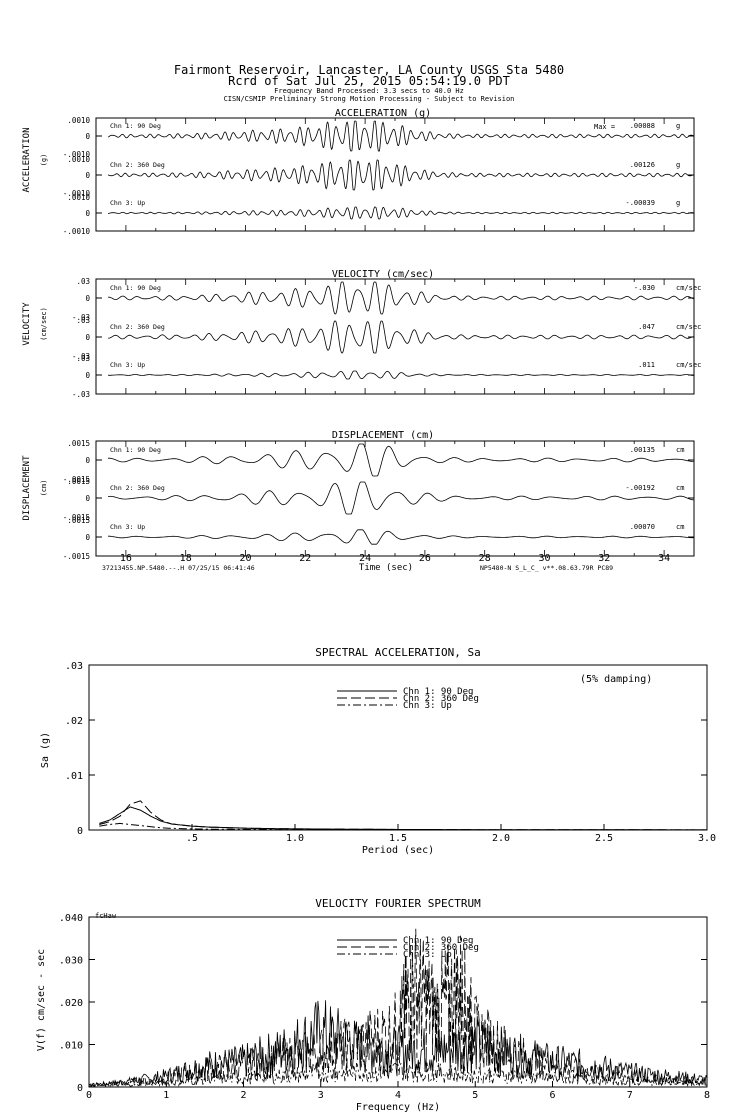  I want to click on peak-value: .047, so click(646, 327).